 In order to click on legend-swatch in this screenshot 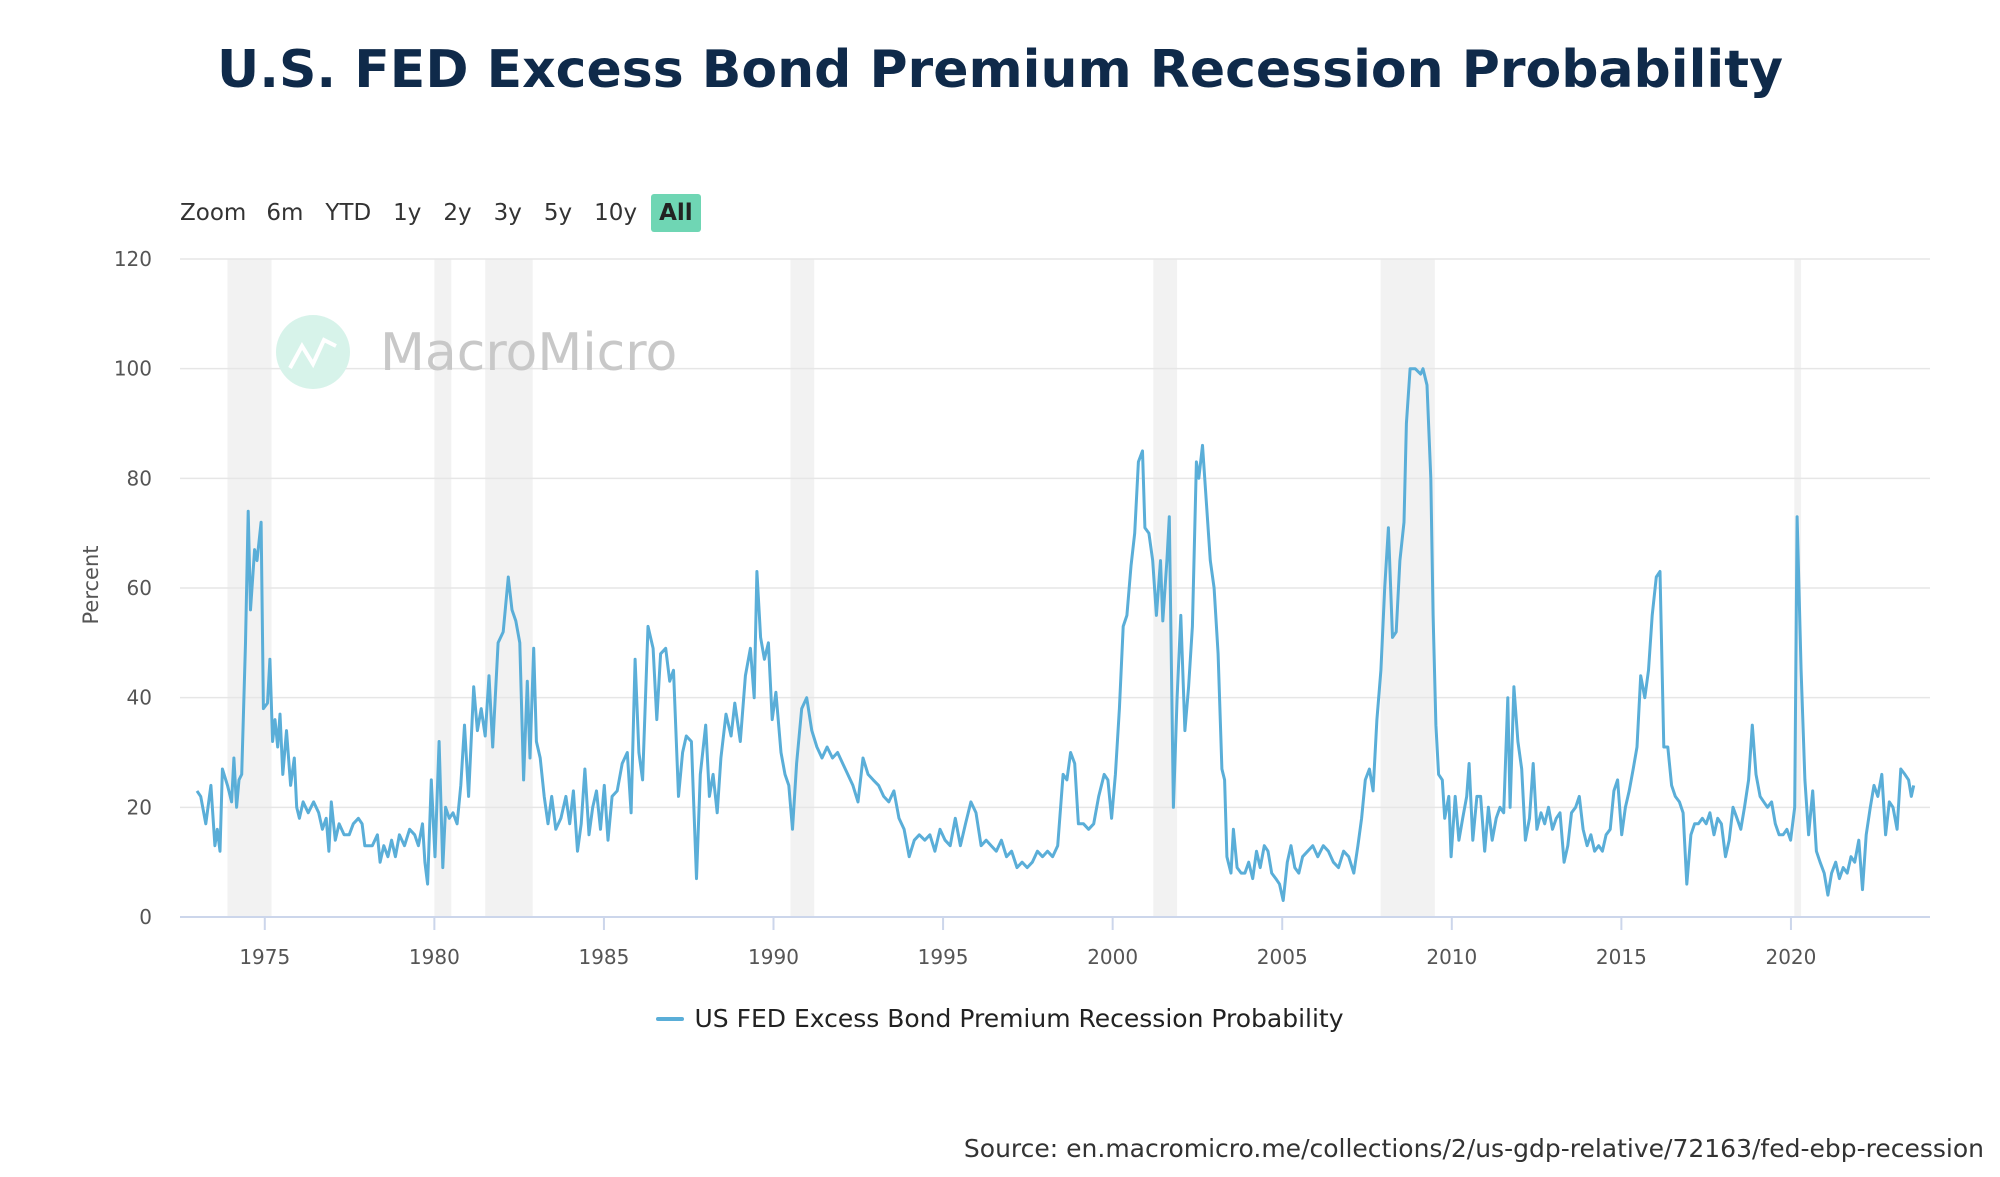, I will do `click(670, 1018)`.